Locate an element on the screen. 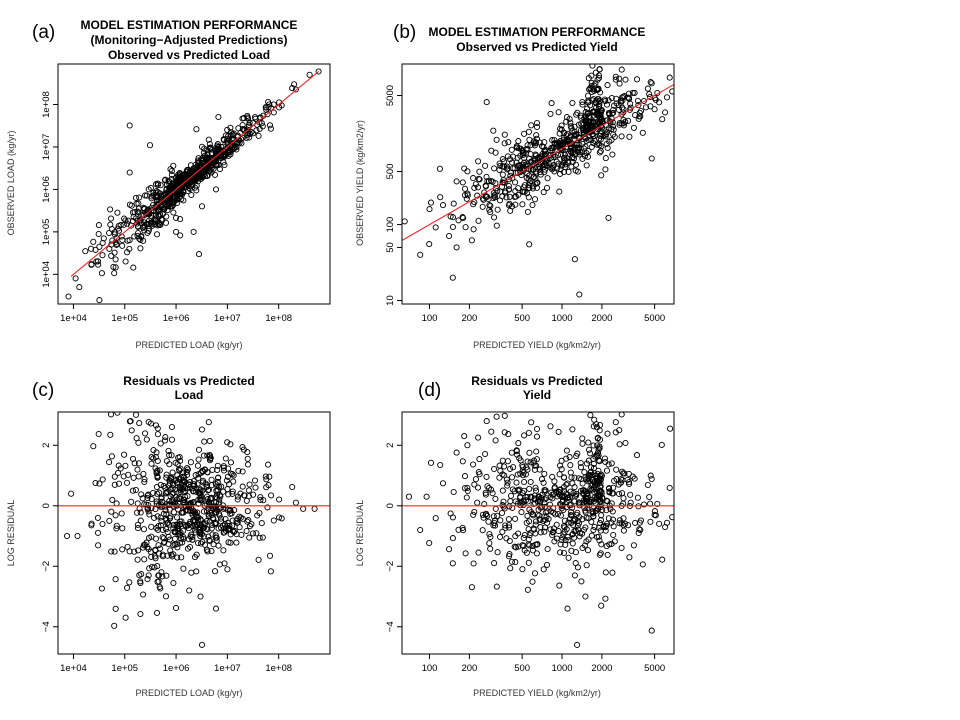  x-axis-label-c: PREDICTED LOAD (kg/yr) is located at coordinates (188, 693).